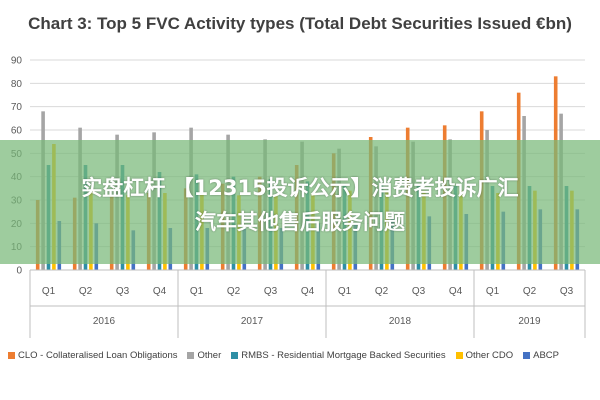  I want to click on legend-label: Other, so click(209, 355).